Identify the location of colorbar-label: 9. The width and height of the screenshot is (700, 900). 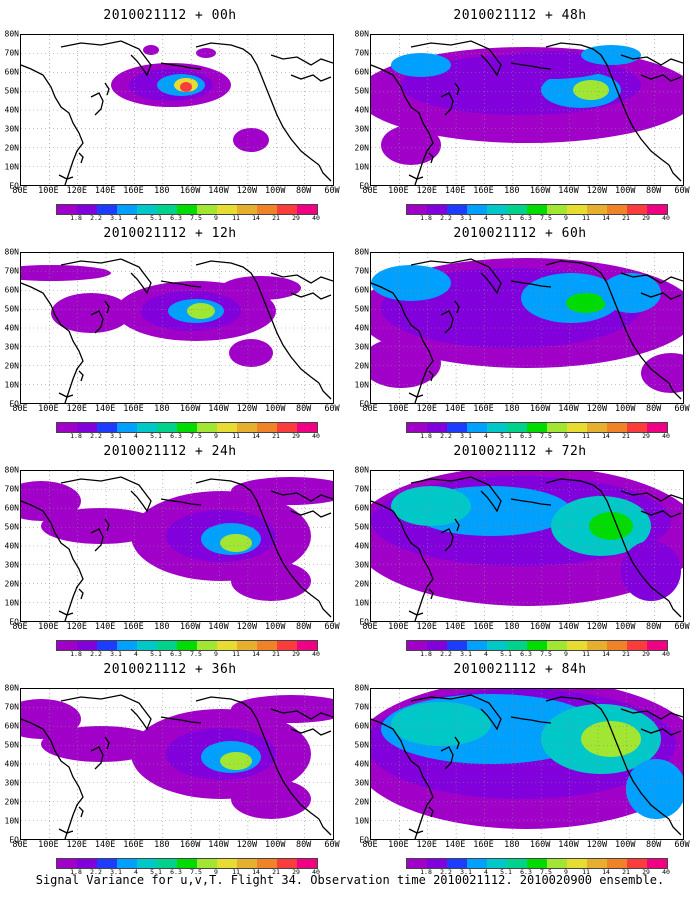
(216, 654).